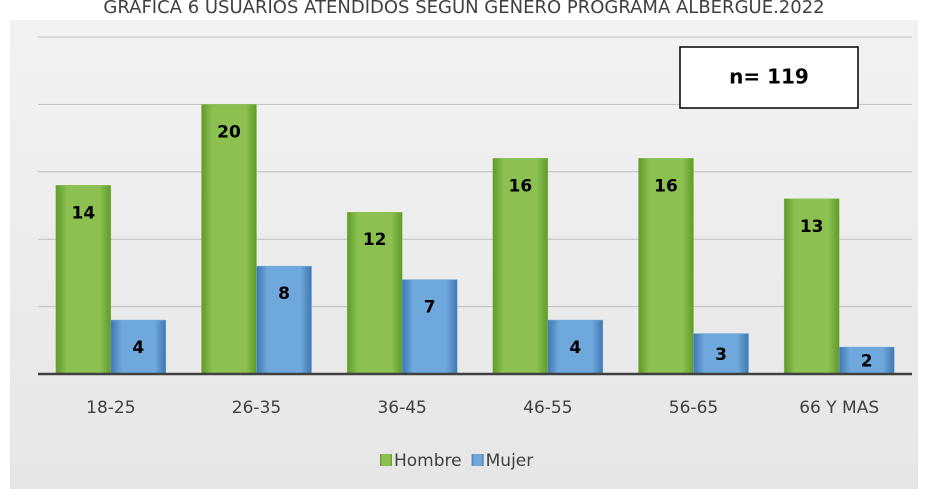  Describe the element at coordinates (430, 308) in the screenshot. I see `data-label: 7` at that location.